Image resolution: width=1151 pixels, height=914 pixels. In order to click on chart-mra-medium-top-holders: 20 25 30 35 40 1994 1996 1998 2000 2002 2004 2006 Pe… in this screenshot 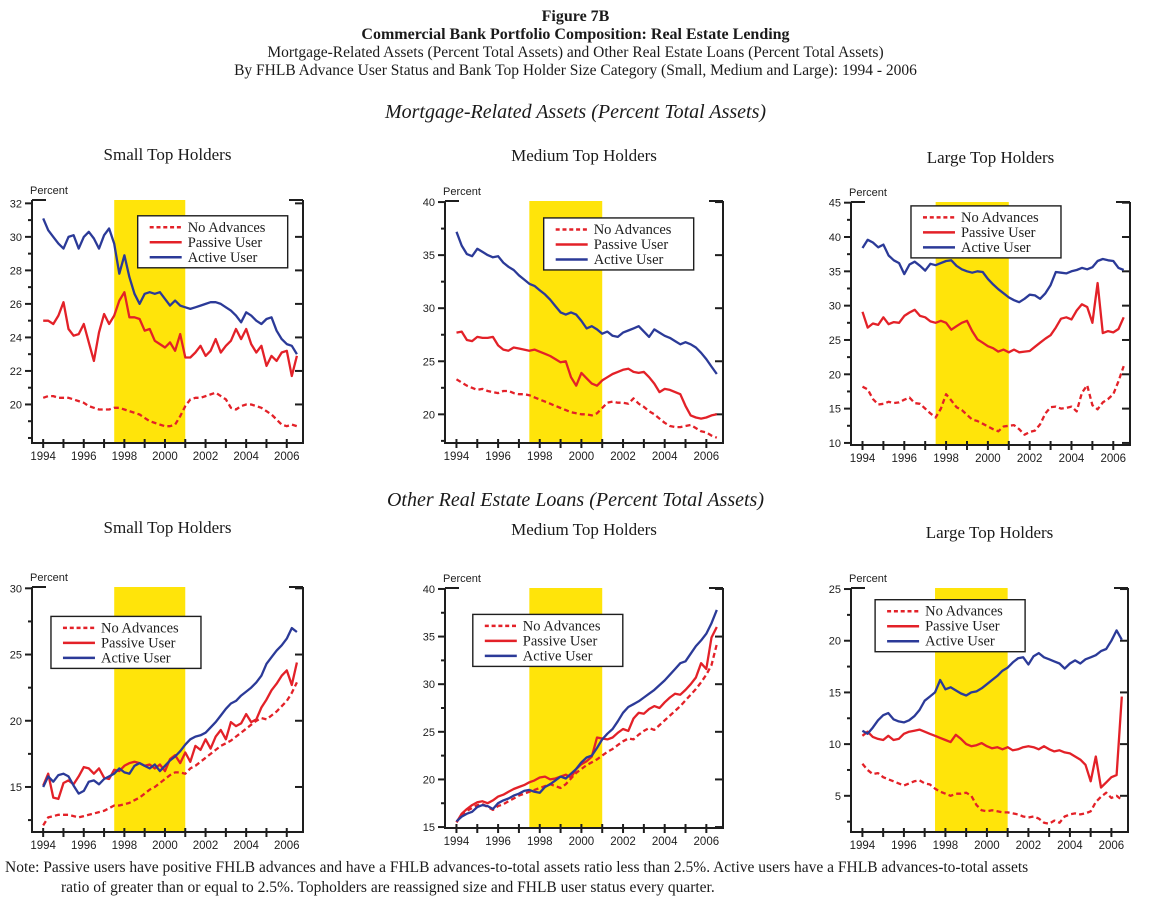, I will do `click(576, 324)`.